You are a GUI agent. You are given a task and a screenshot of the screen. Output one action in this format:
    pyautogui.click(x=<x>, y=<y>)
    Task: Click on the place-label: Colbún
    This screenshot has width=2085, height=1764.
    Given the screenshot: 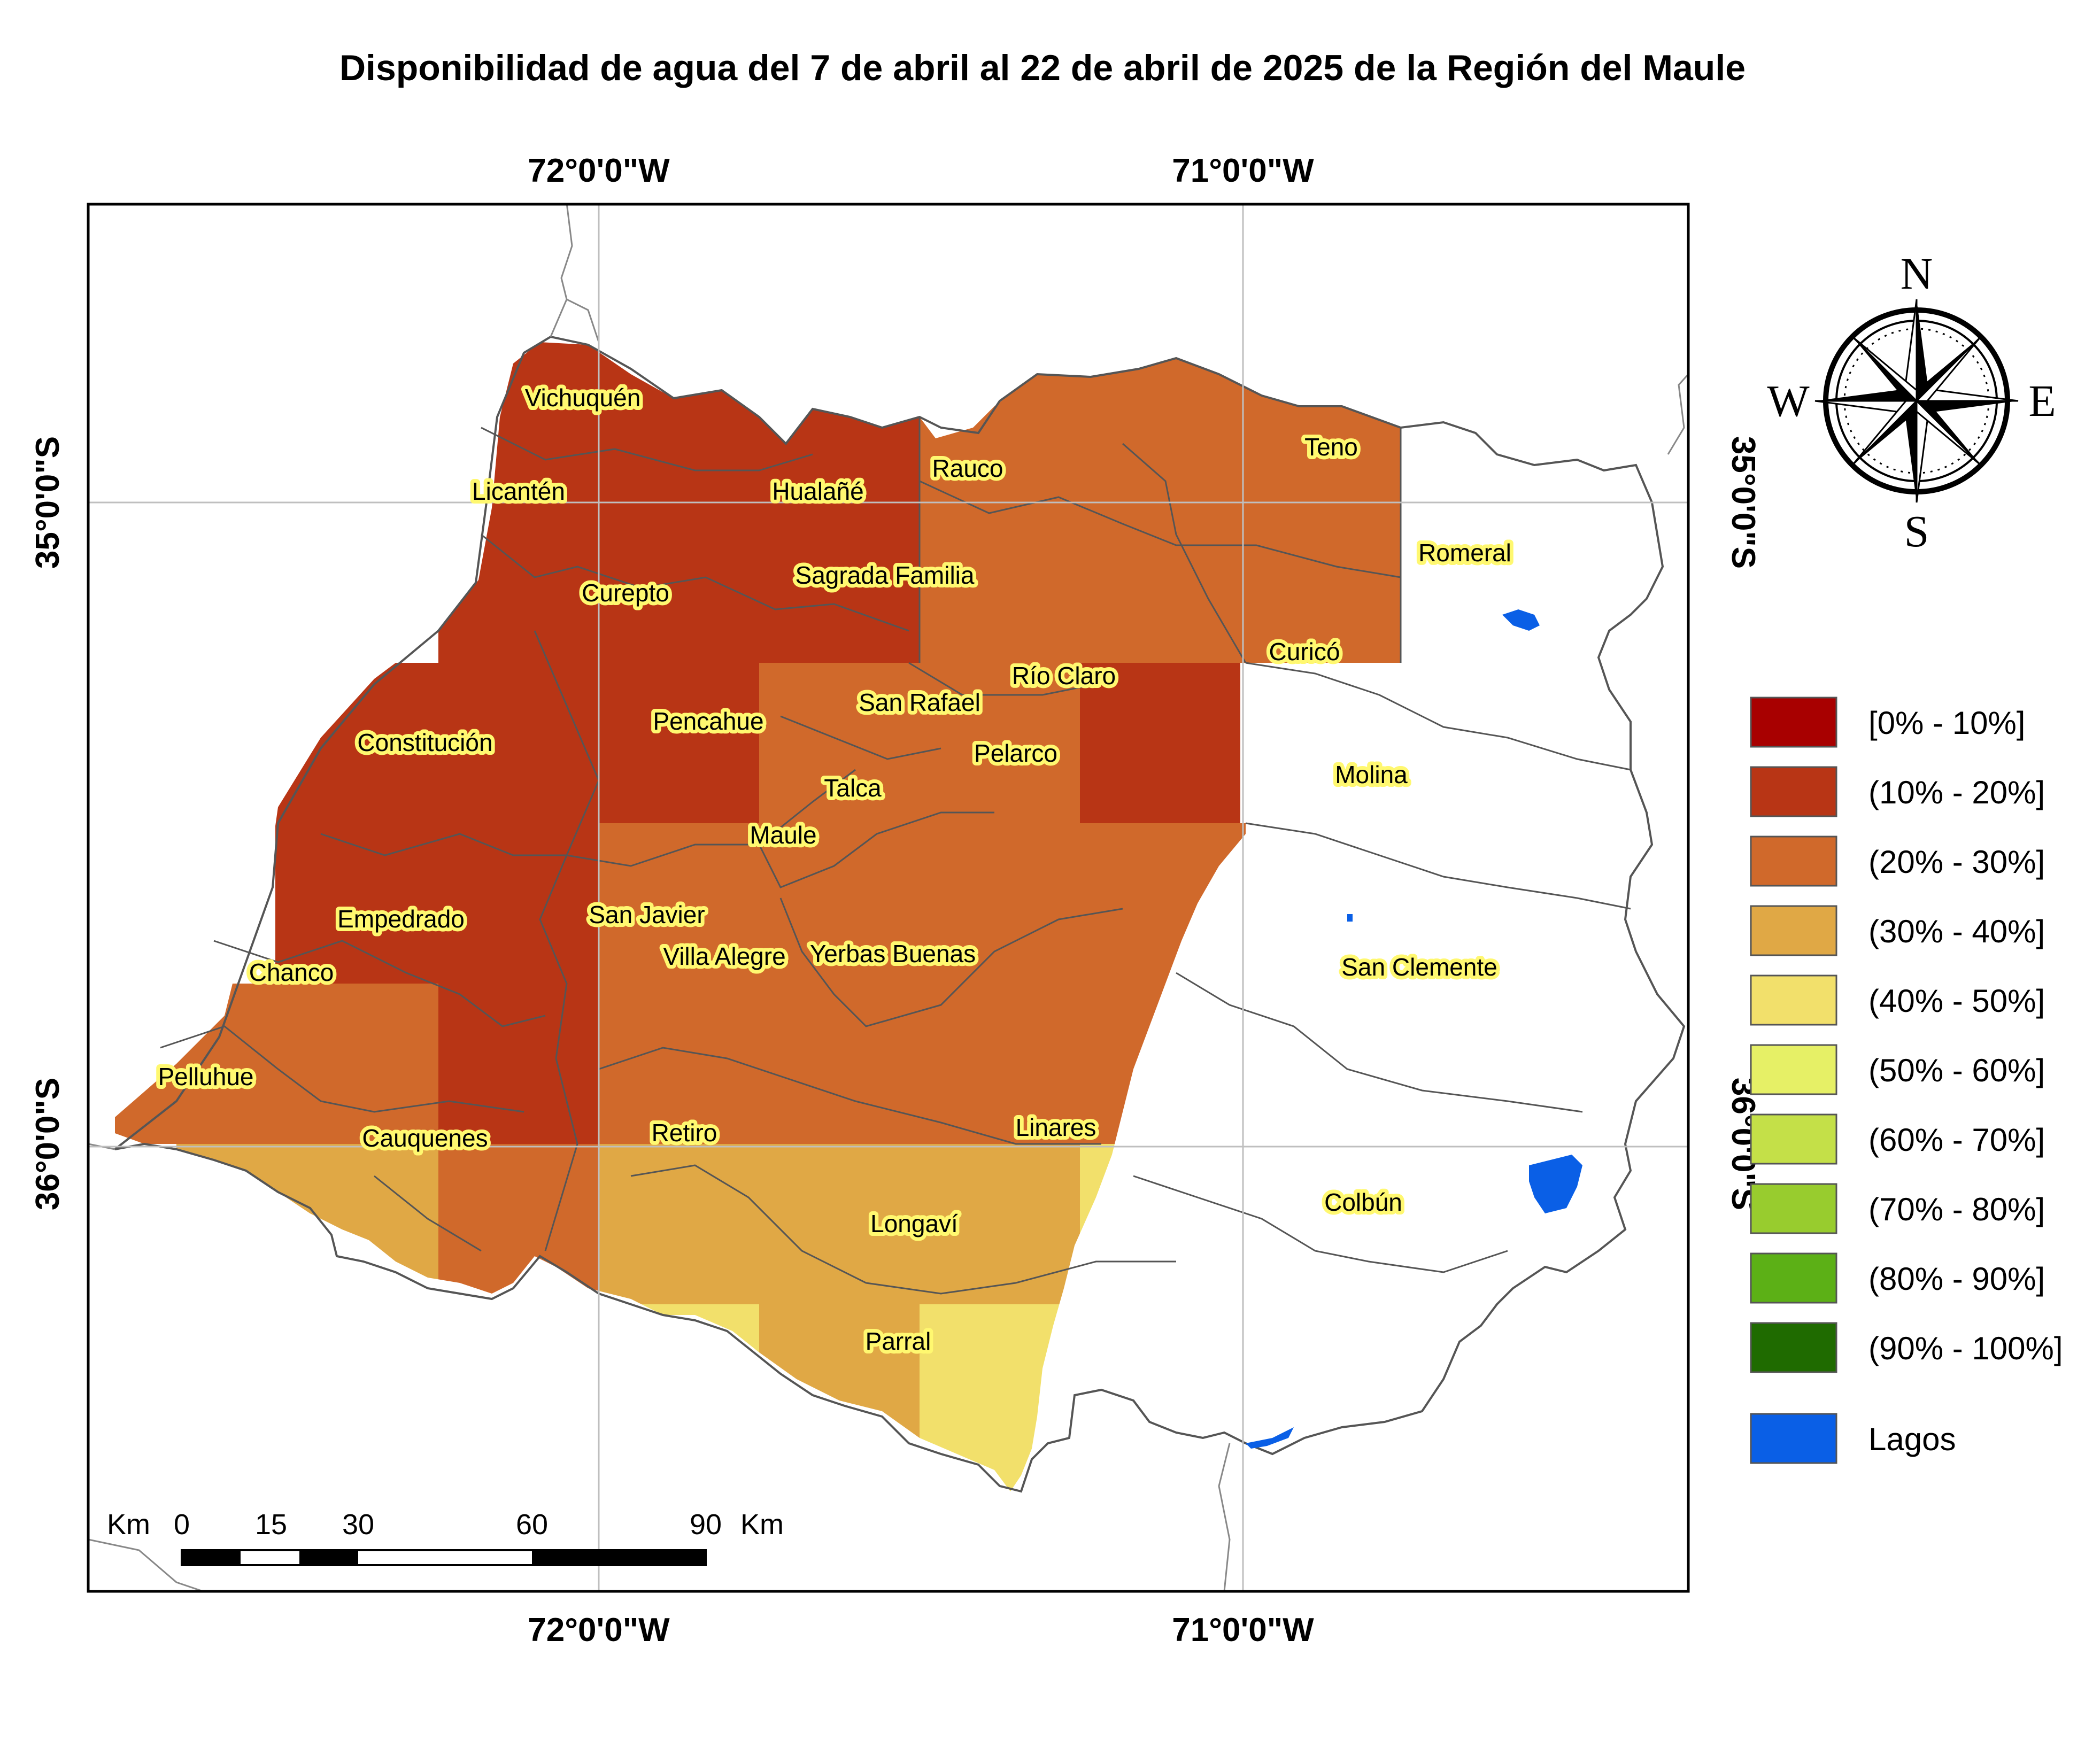 What is the action you would take?
    pyautogui.click(x=1363, y=1202)
    